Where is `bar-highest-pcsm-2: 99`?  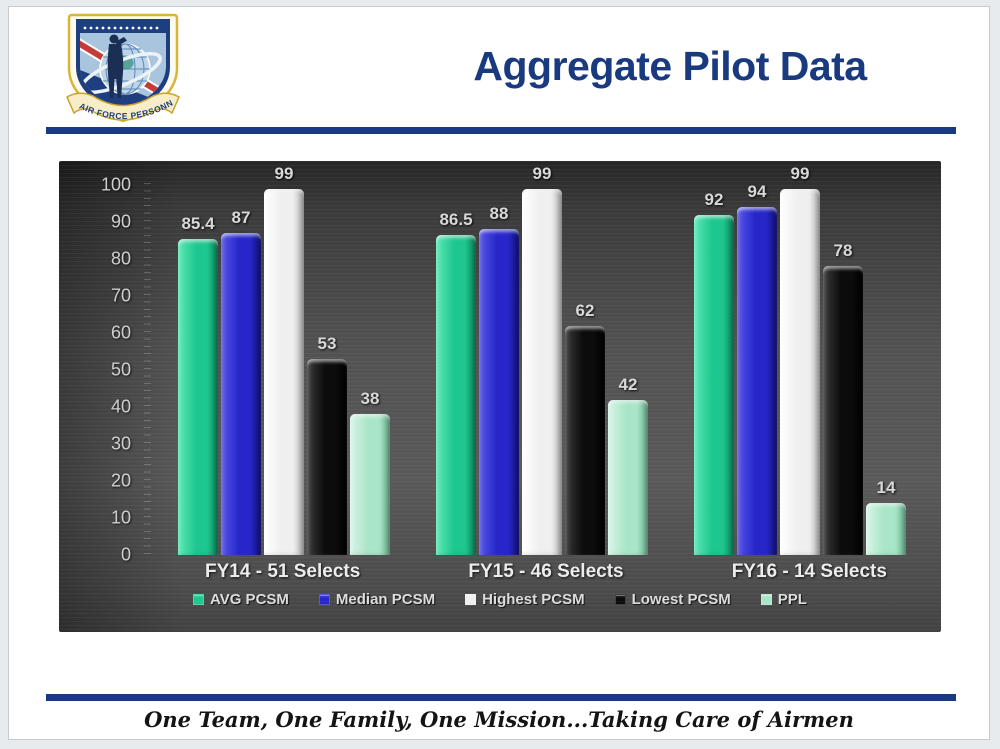
bar-highest-pcsm-2: 99 is located at coordinates (800, 359).